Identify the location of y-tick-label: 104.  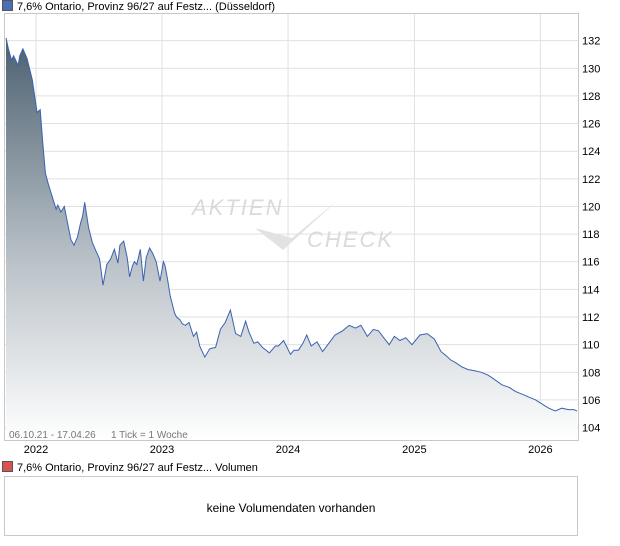
(591, 429).